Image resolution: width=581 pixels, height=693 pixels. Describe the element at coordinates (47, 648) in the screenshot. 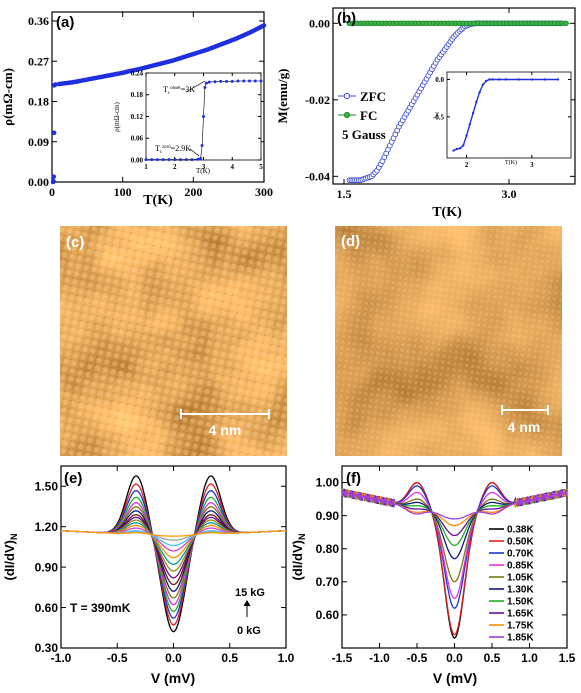

I see `y-tick-label: 0.30` at that location.